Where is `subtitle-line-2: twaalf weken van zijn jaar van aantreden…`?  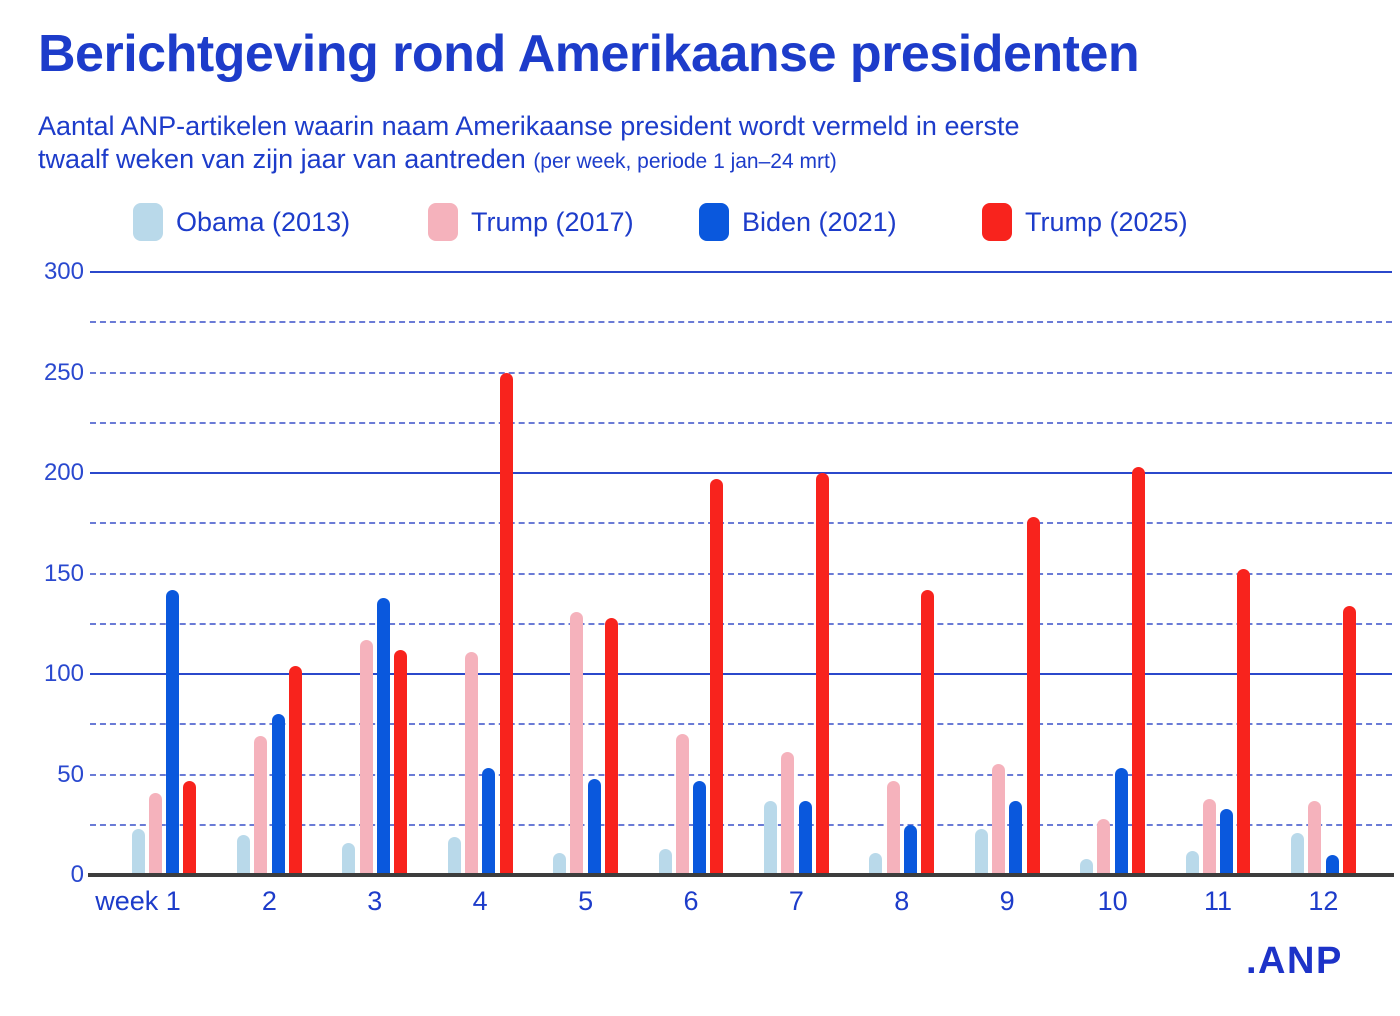 subtitle-line-2: twaalf weken van zijn jaar van aantreden… is located at coordinates (437, 158).